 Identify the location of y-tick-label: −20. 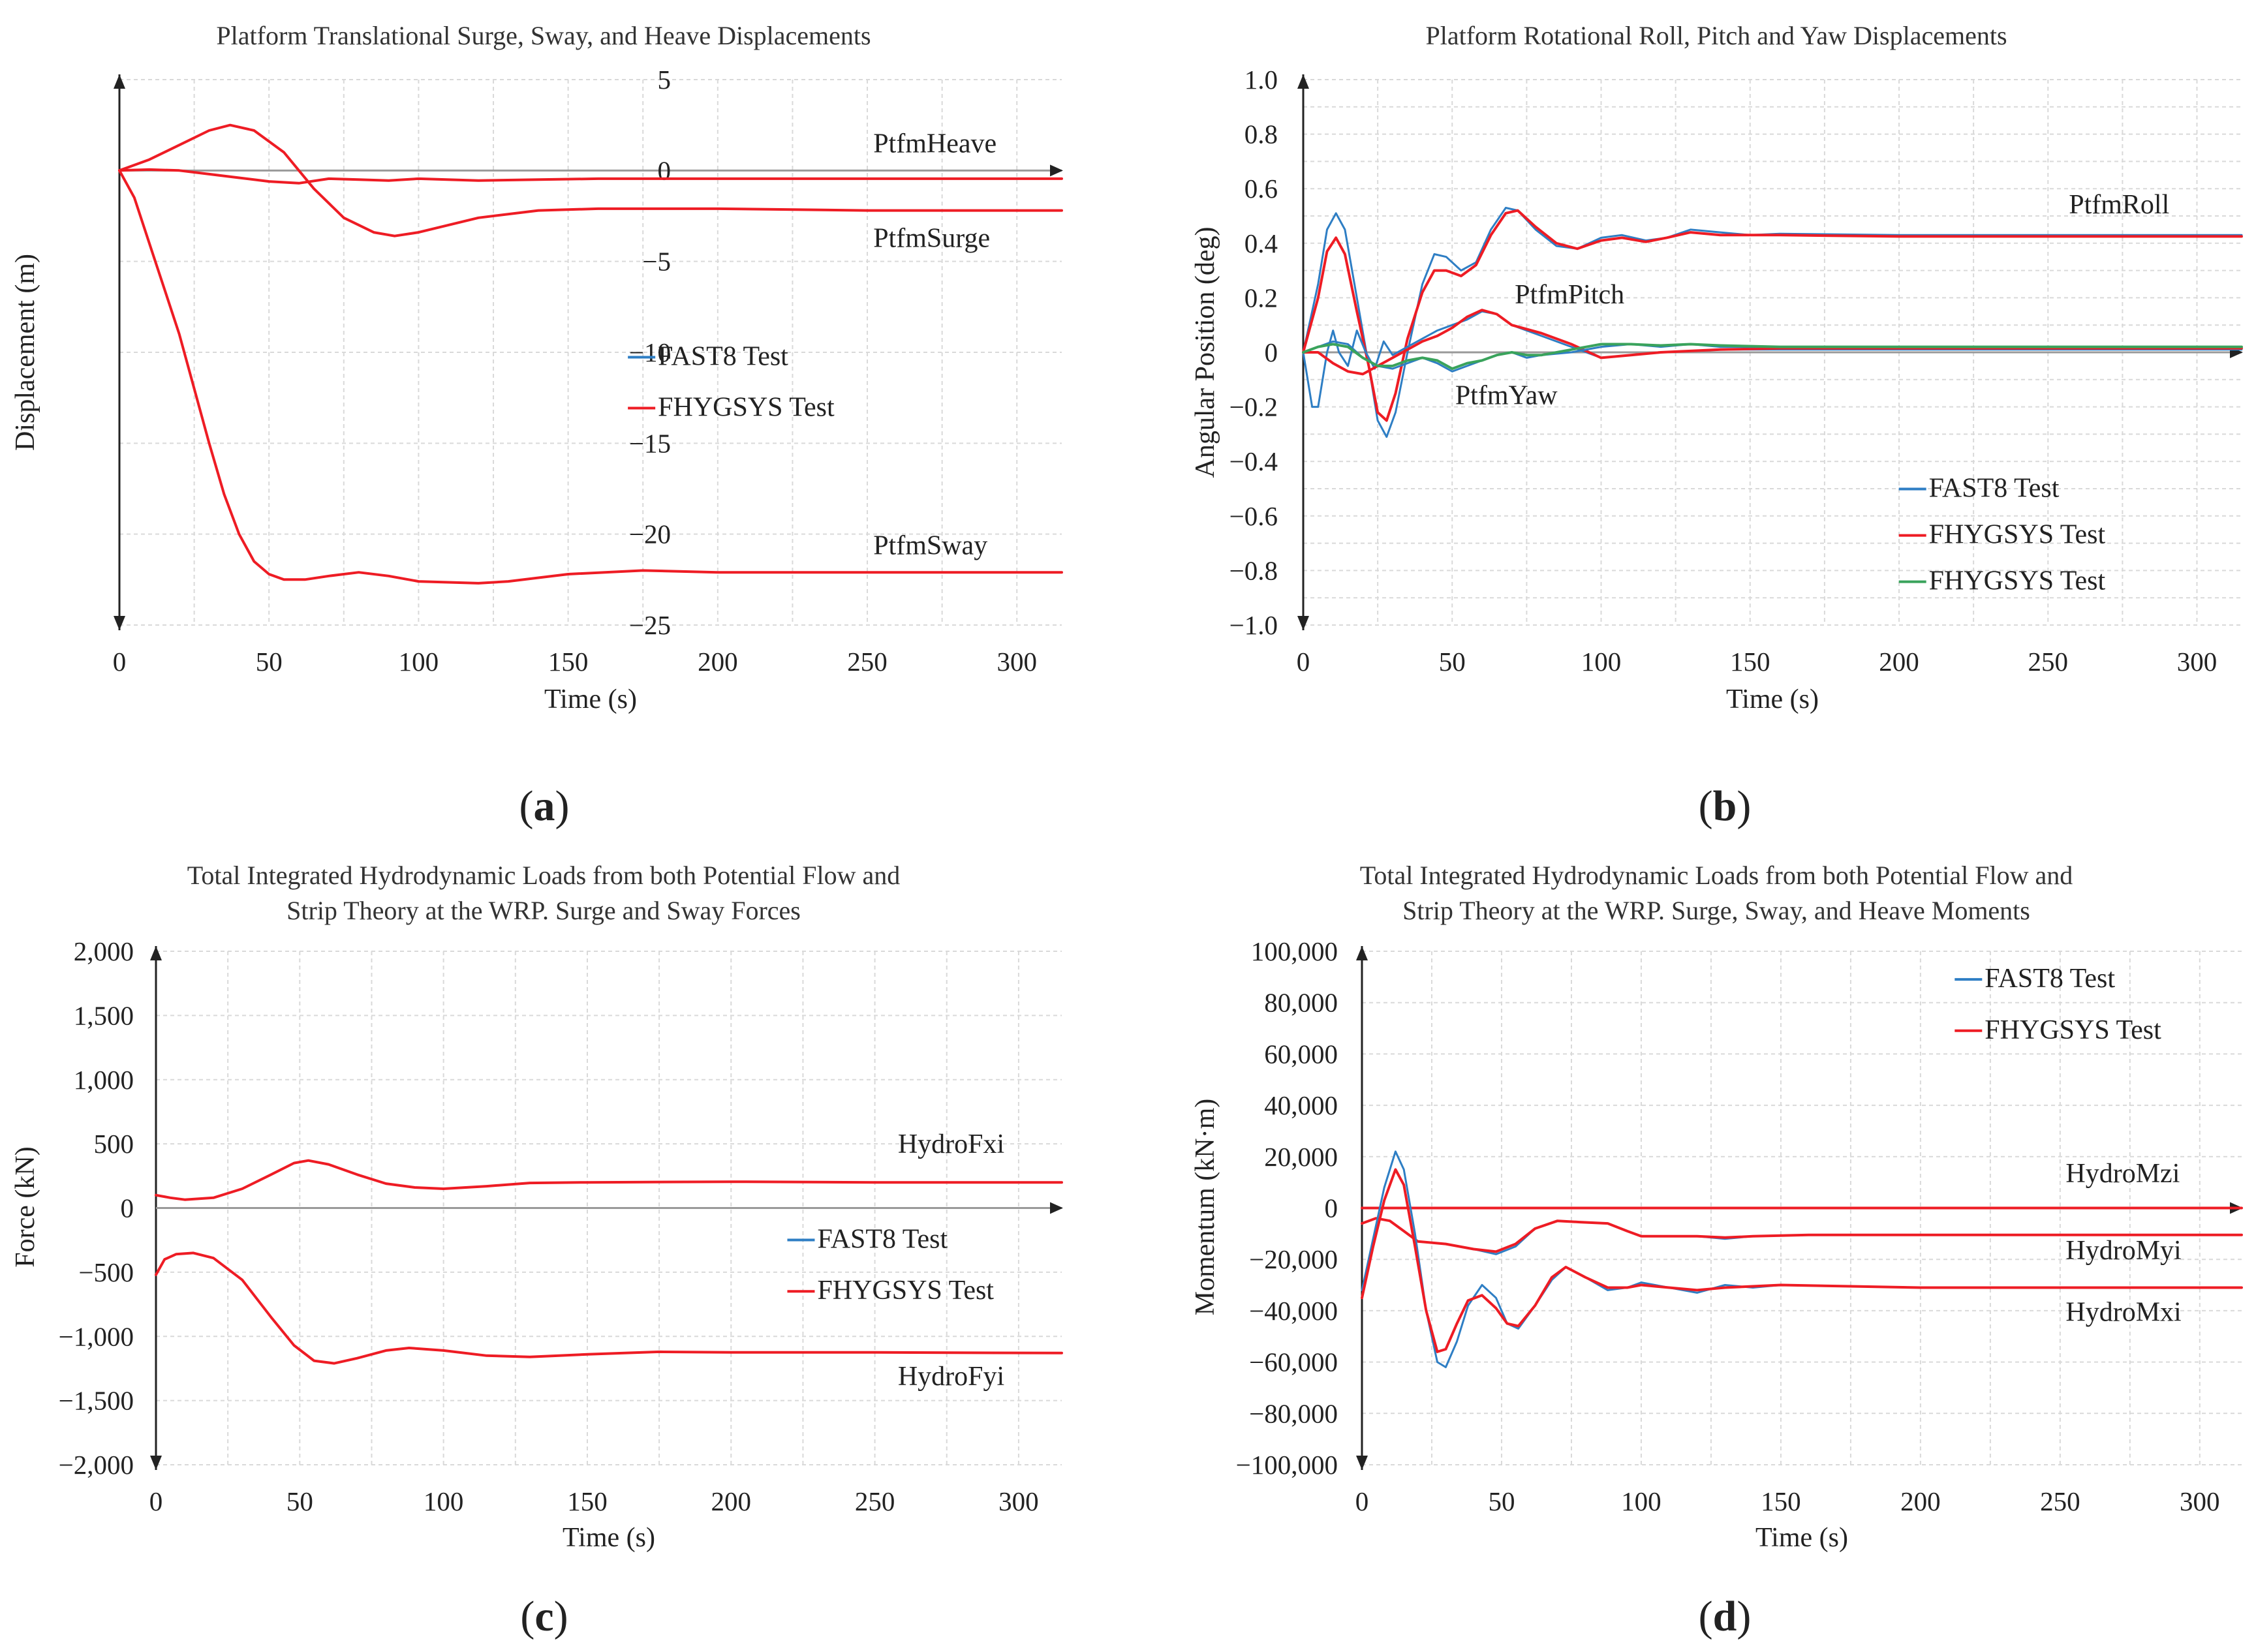
(650, 534).